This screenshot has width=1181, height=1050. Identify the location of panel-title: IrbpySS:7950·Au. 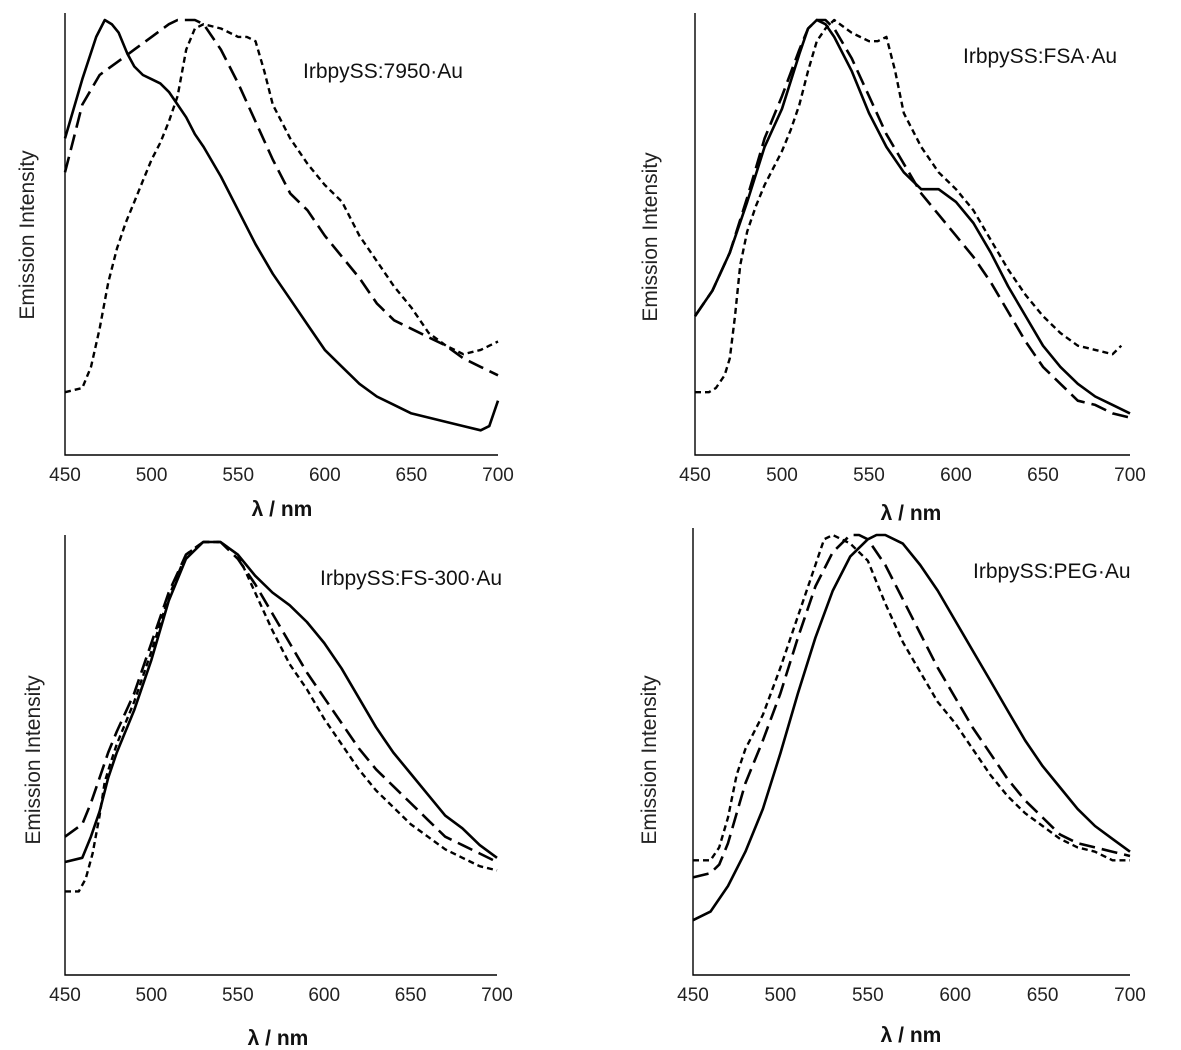
(383, 71).